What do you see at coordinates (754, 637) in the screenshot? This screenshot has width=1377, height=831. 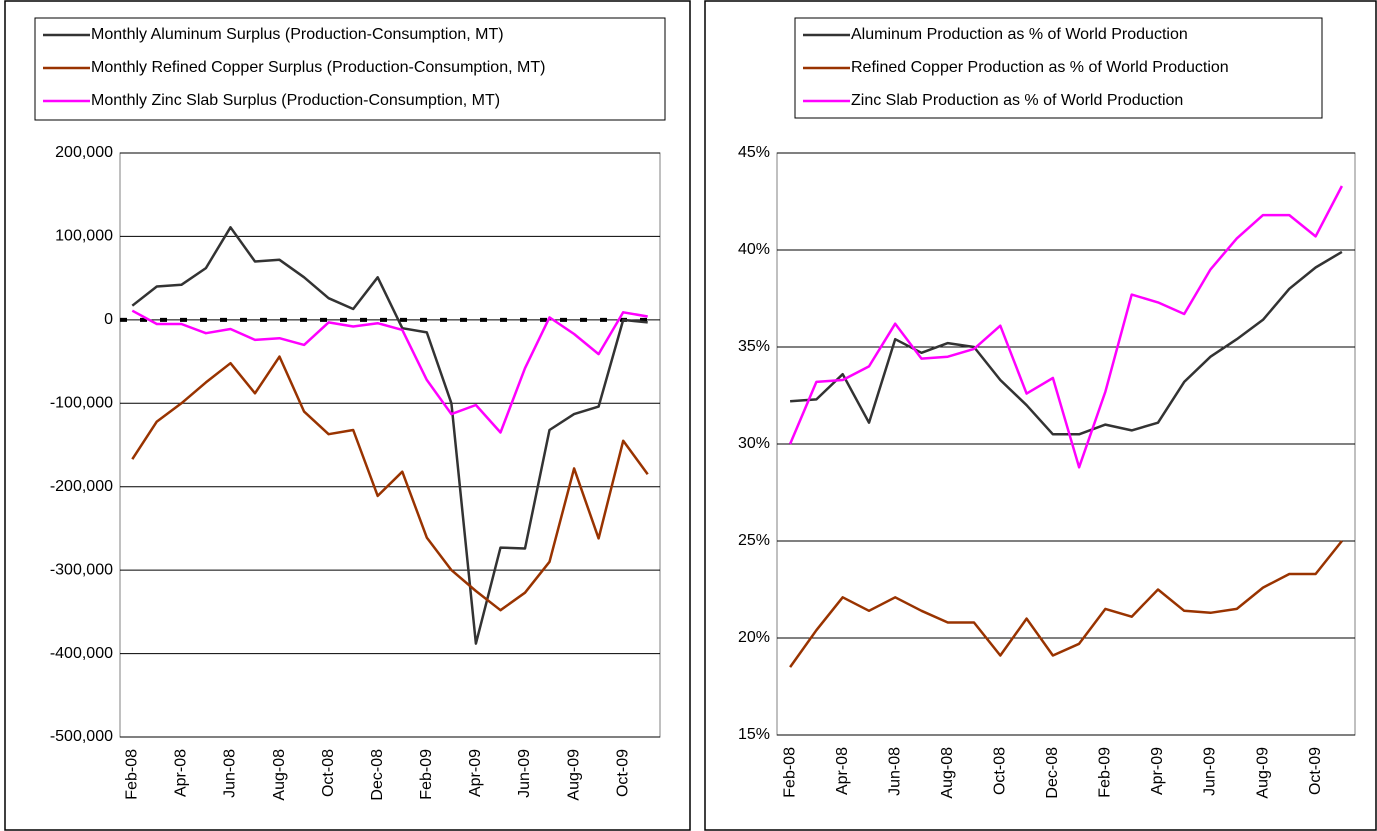 I see `y-tick-label: 20%` at bounding box center [754, 637].